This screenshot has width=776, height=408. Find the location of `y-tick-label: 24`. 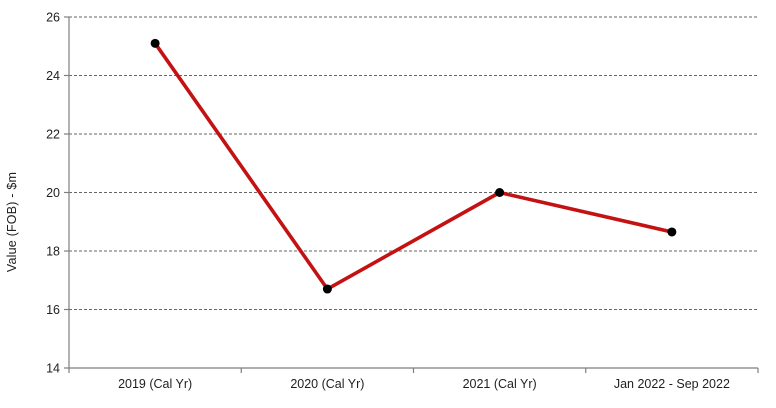

y-tick-label: 24 is located at coordinates (53, 76).